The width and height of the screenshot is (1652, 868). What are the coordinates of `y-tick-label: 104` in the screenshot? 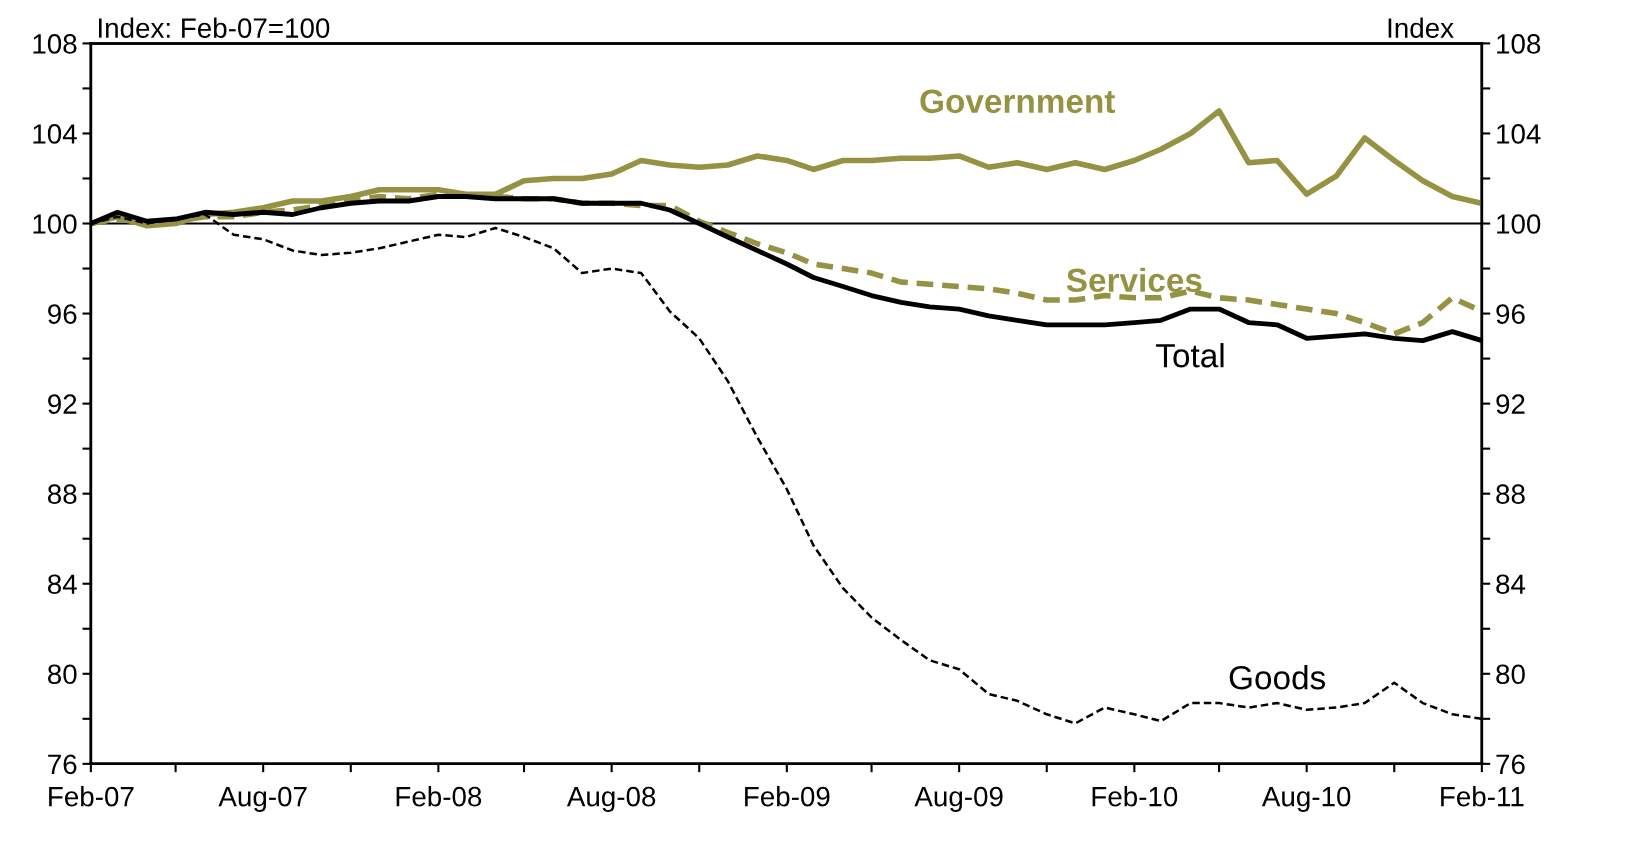 It's located at (55, 134).